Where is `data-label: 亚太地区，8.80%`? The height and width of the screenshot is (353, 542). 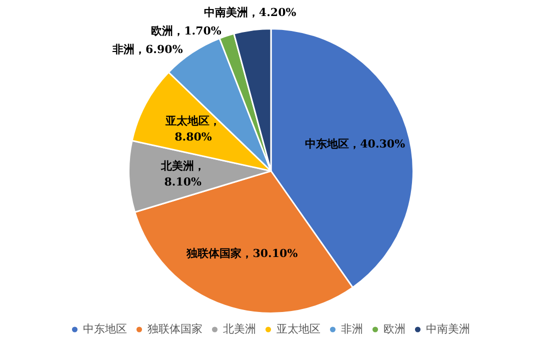 data-label: 亚太地区，8.80% is located at coordinates (192, 129).